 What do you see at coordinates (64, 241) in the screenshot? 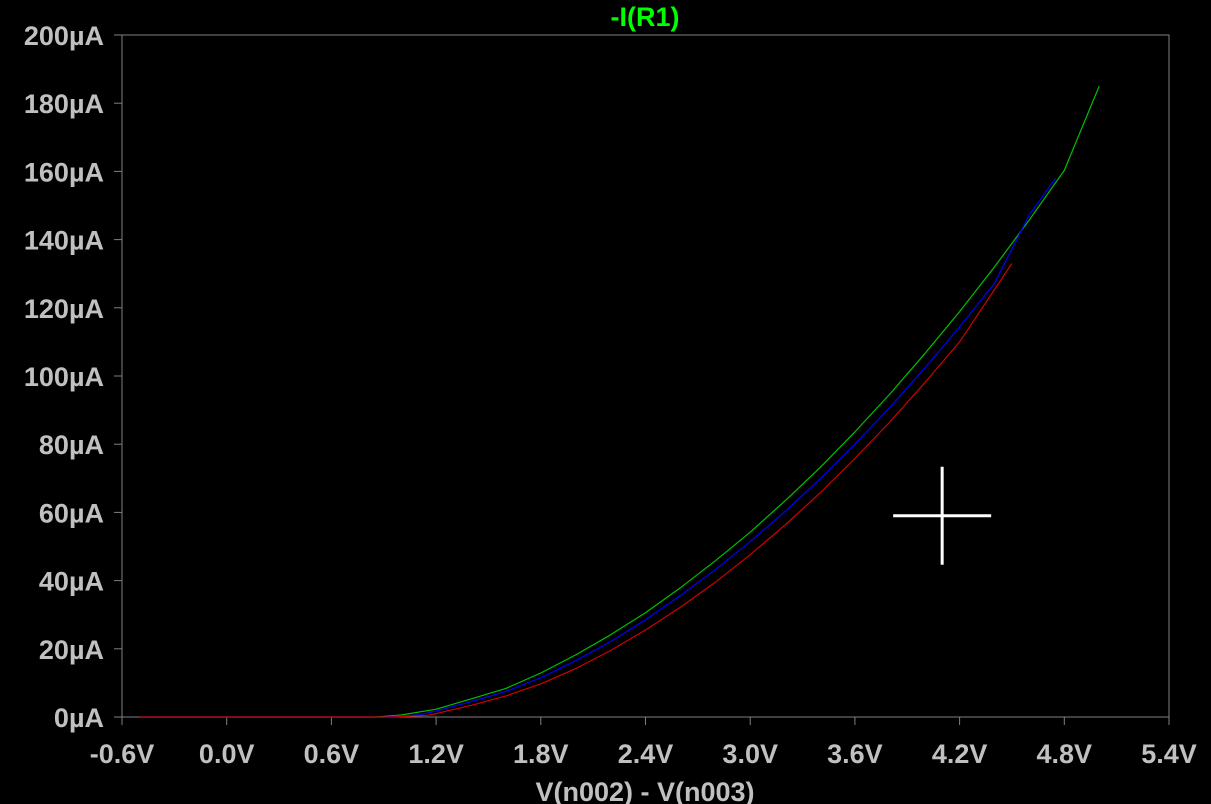
I see `y-tick-label: 140µA` at bounding box center [64, 241].